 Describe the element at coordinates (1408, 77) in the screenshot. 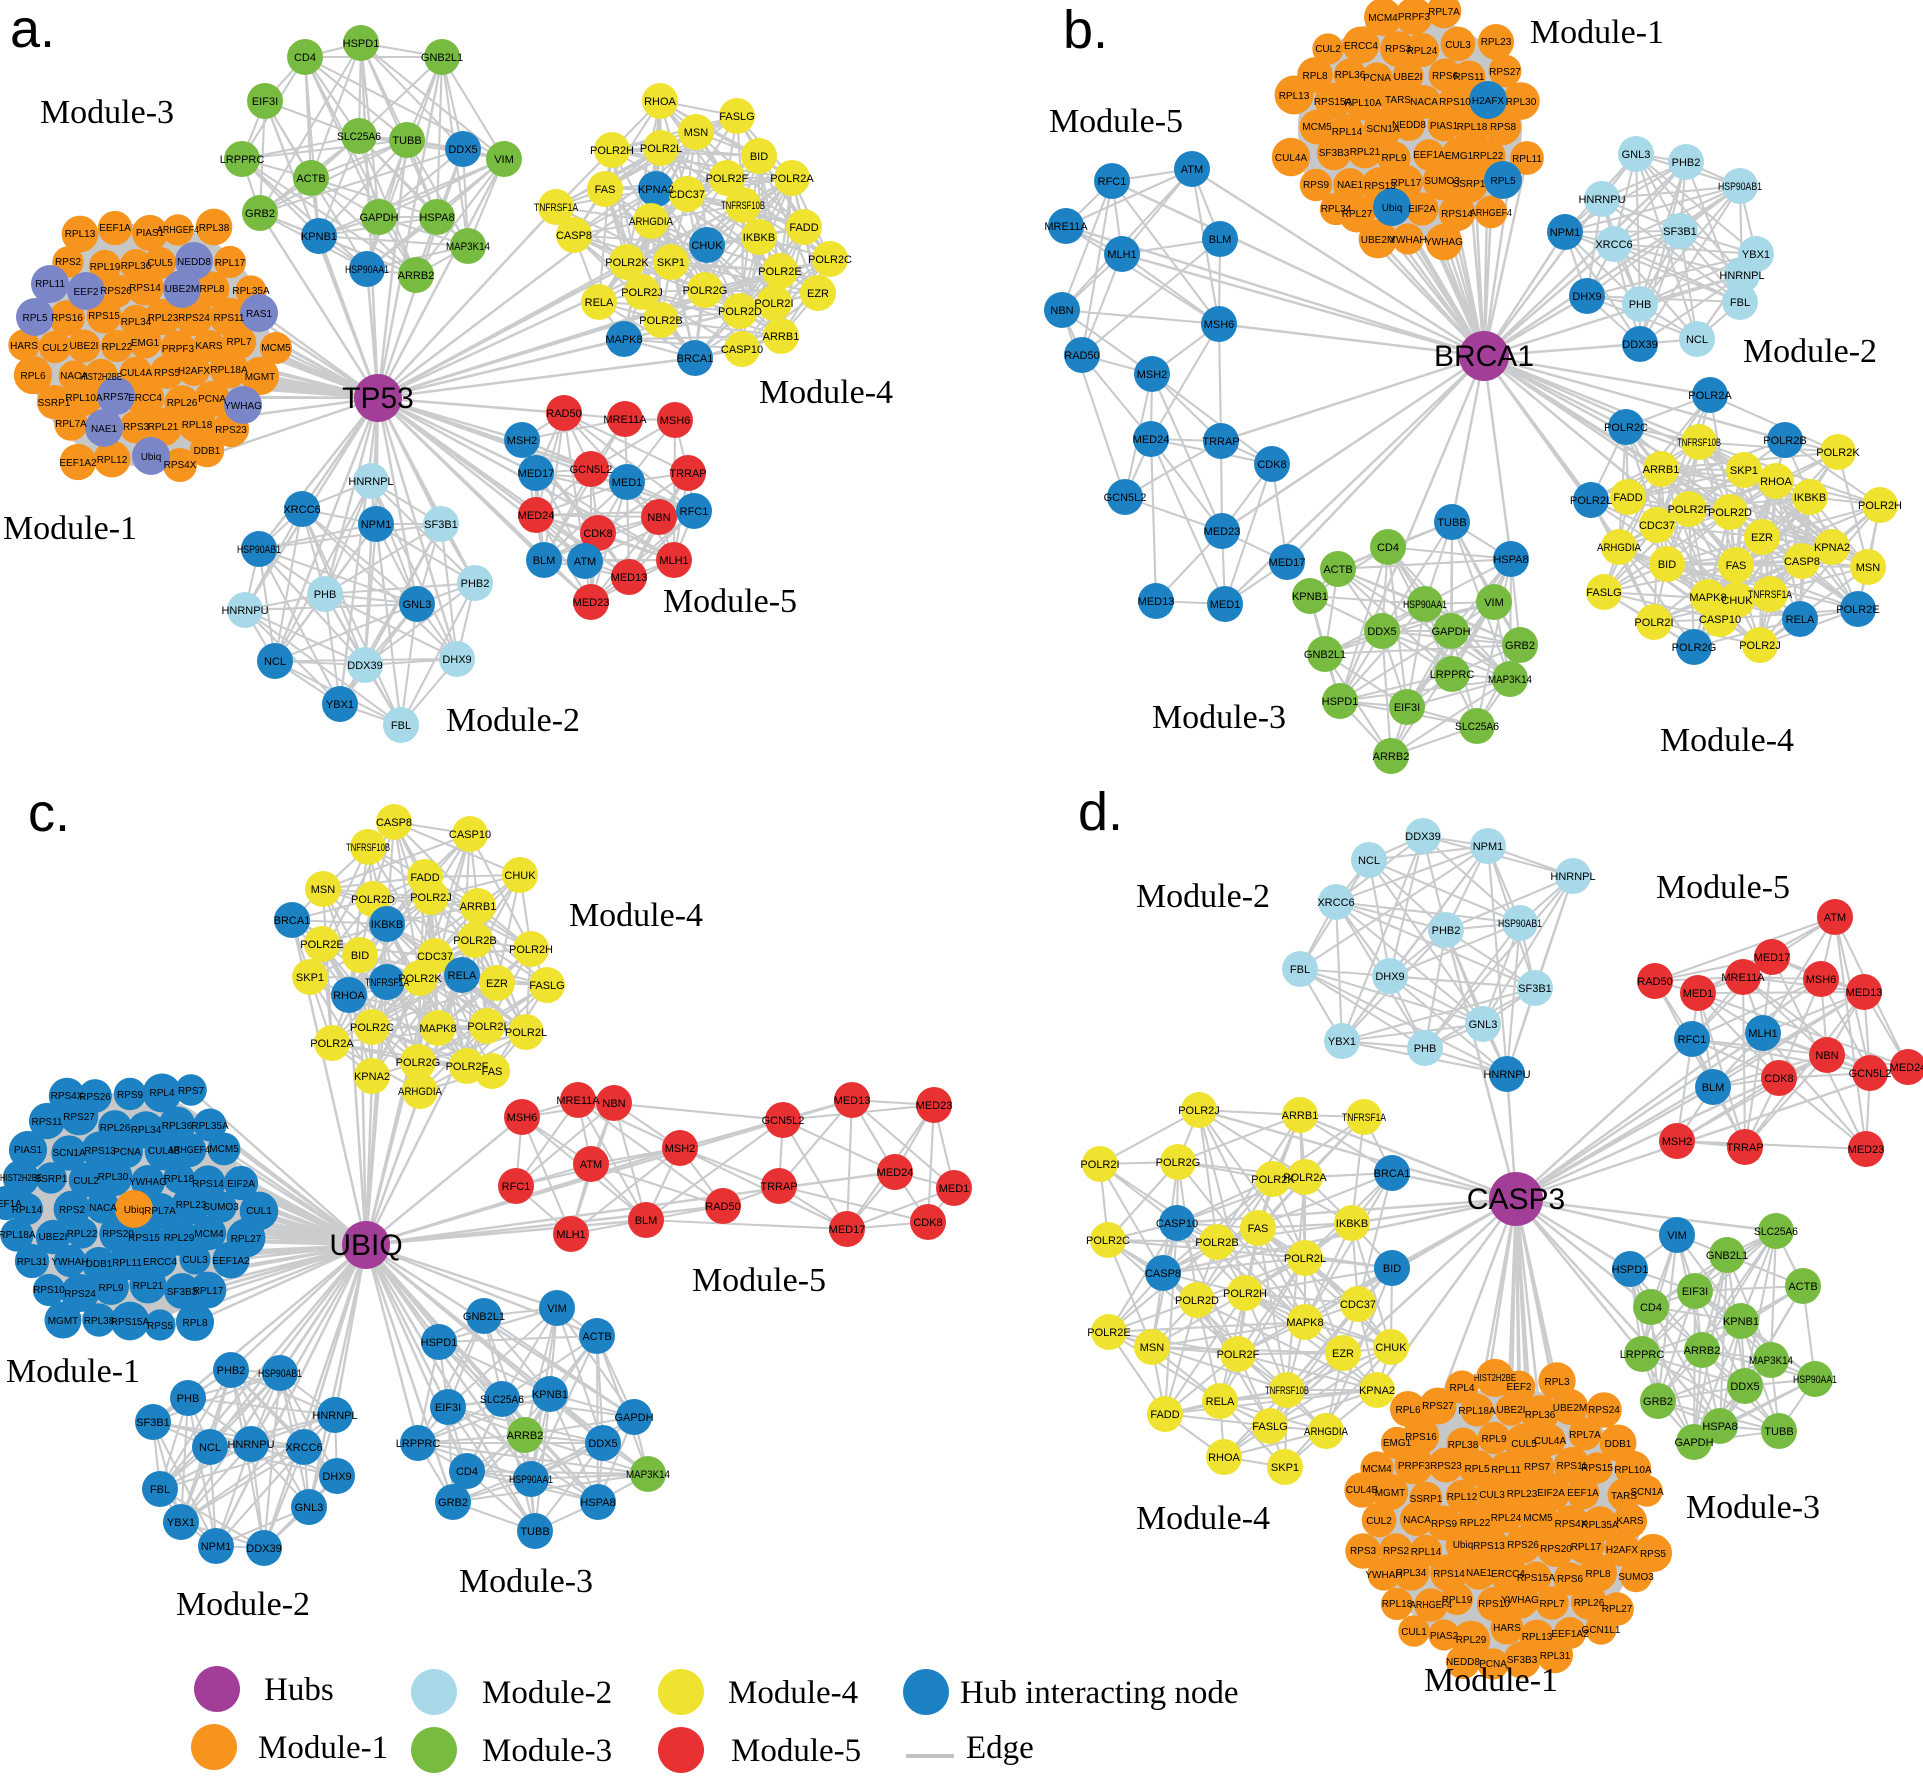

I see `svg-text: UBE2I` at that location.